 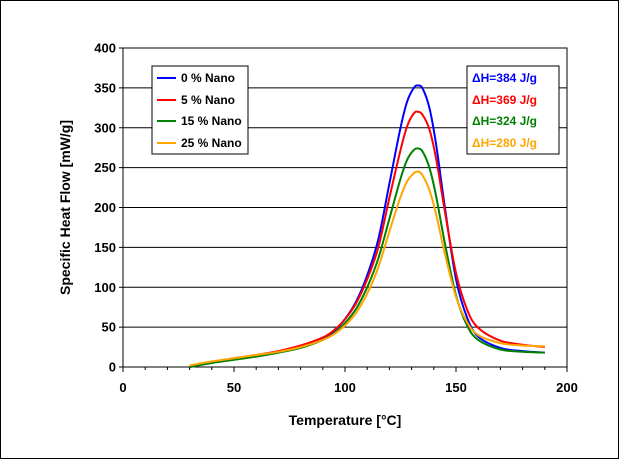 I want to click on enthalpy-label-3: ΔH=280 J/g, so click(x=504, y=143).